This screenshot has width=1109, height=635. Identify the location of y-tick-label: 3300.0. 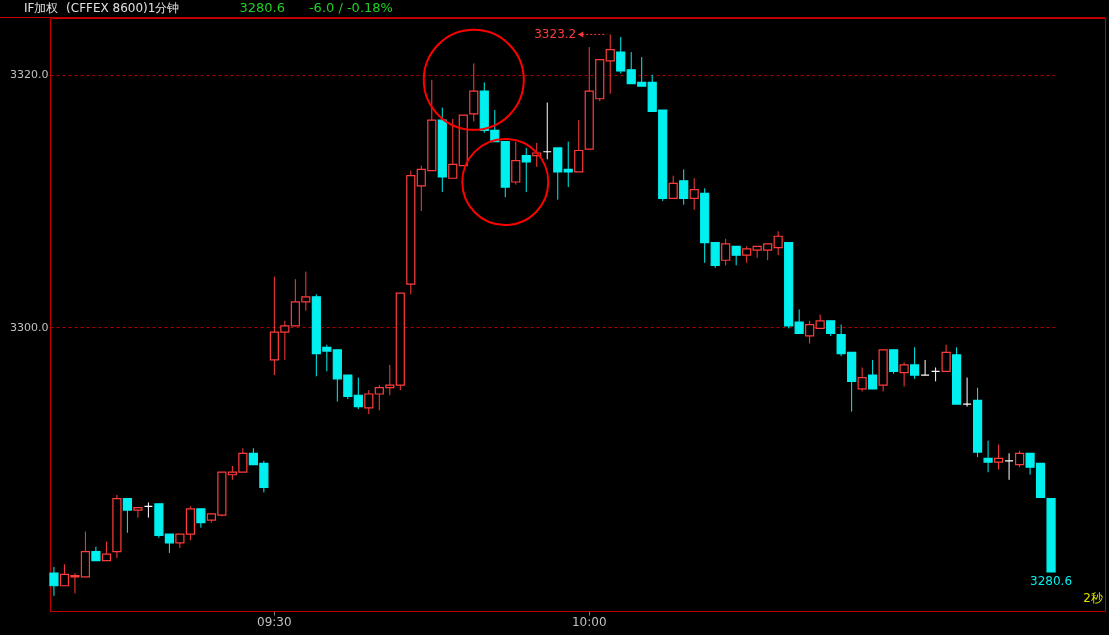
(29, 327).